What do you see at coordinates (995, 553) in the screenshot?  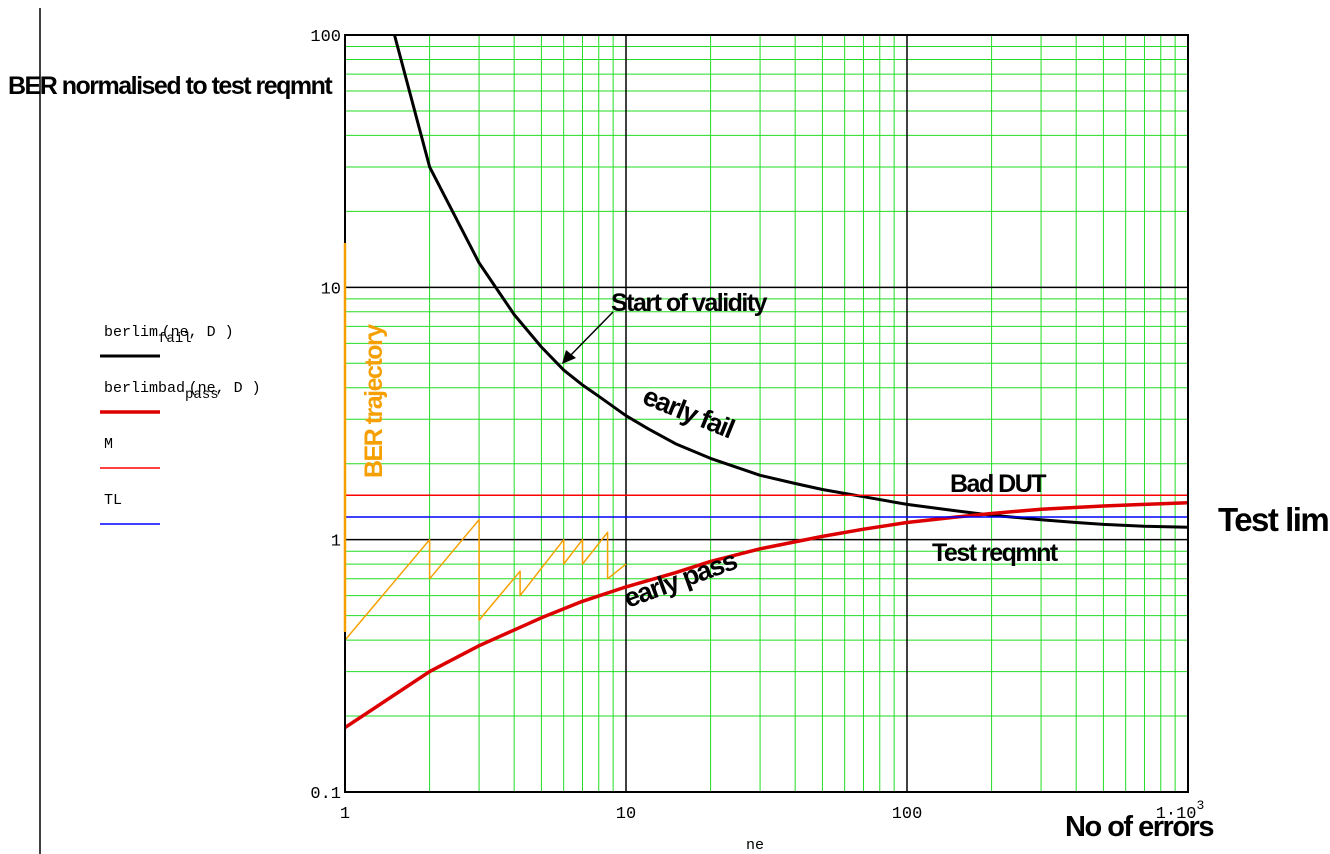 I see `annotation-test-reqmnt: Test reqmnt` at bounding box center [995, 553].